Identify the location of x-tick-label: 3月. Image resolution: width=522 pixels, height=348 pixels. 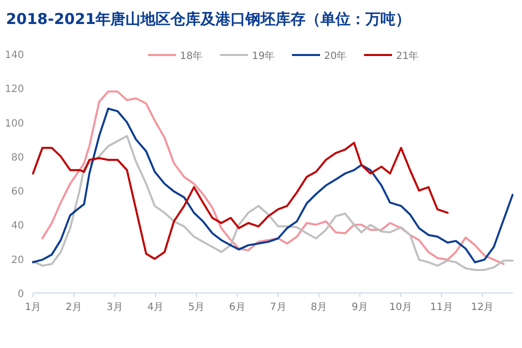
(114, 307).